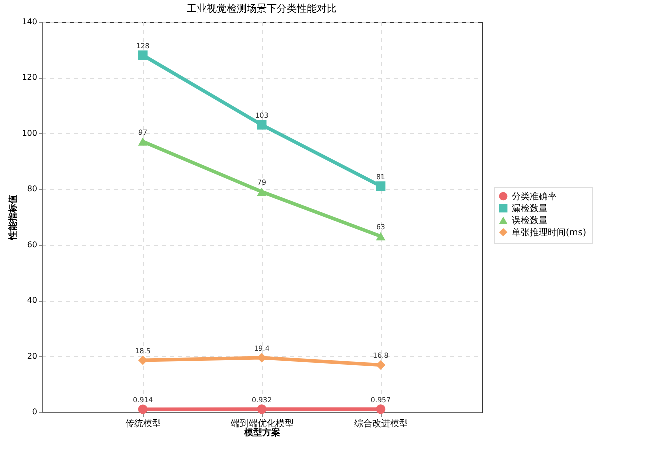 The image size is (667, 450). What do you see at coordinates (30, 22) in the screenshot?
I see `y-tick-label: 140` at bounding box center [30, 22].